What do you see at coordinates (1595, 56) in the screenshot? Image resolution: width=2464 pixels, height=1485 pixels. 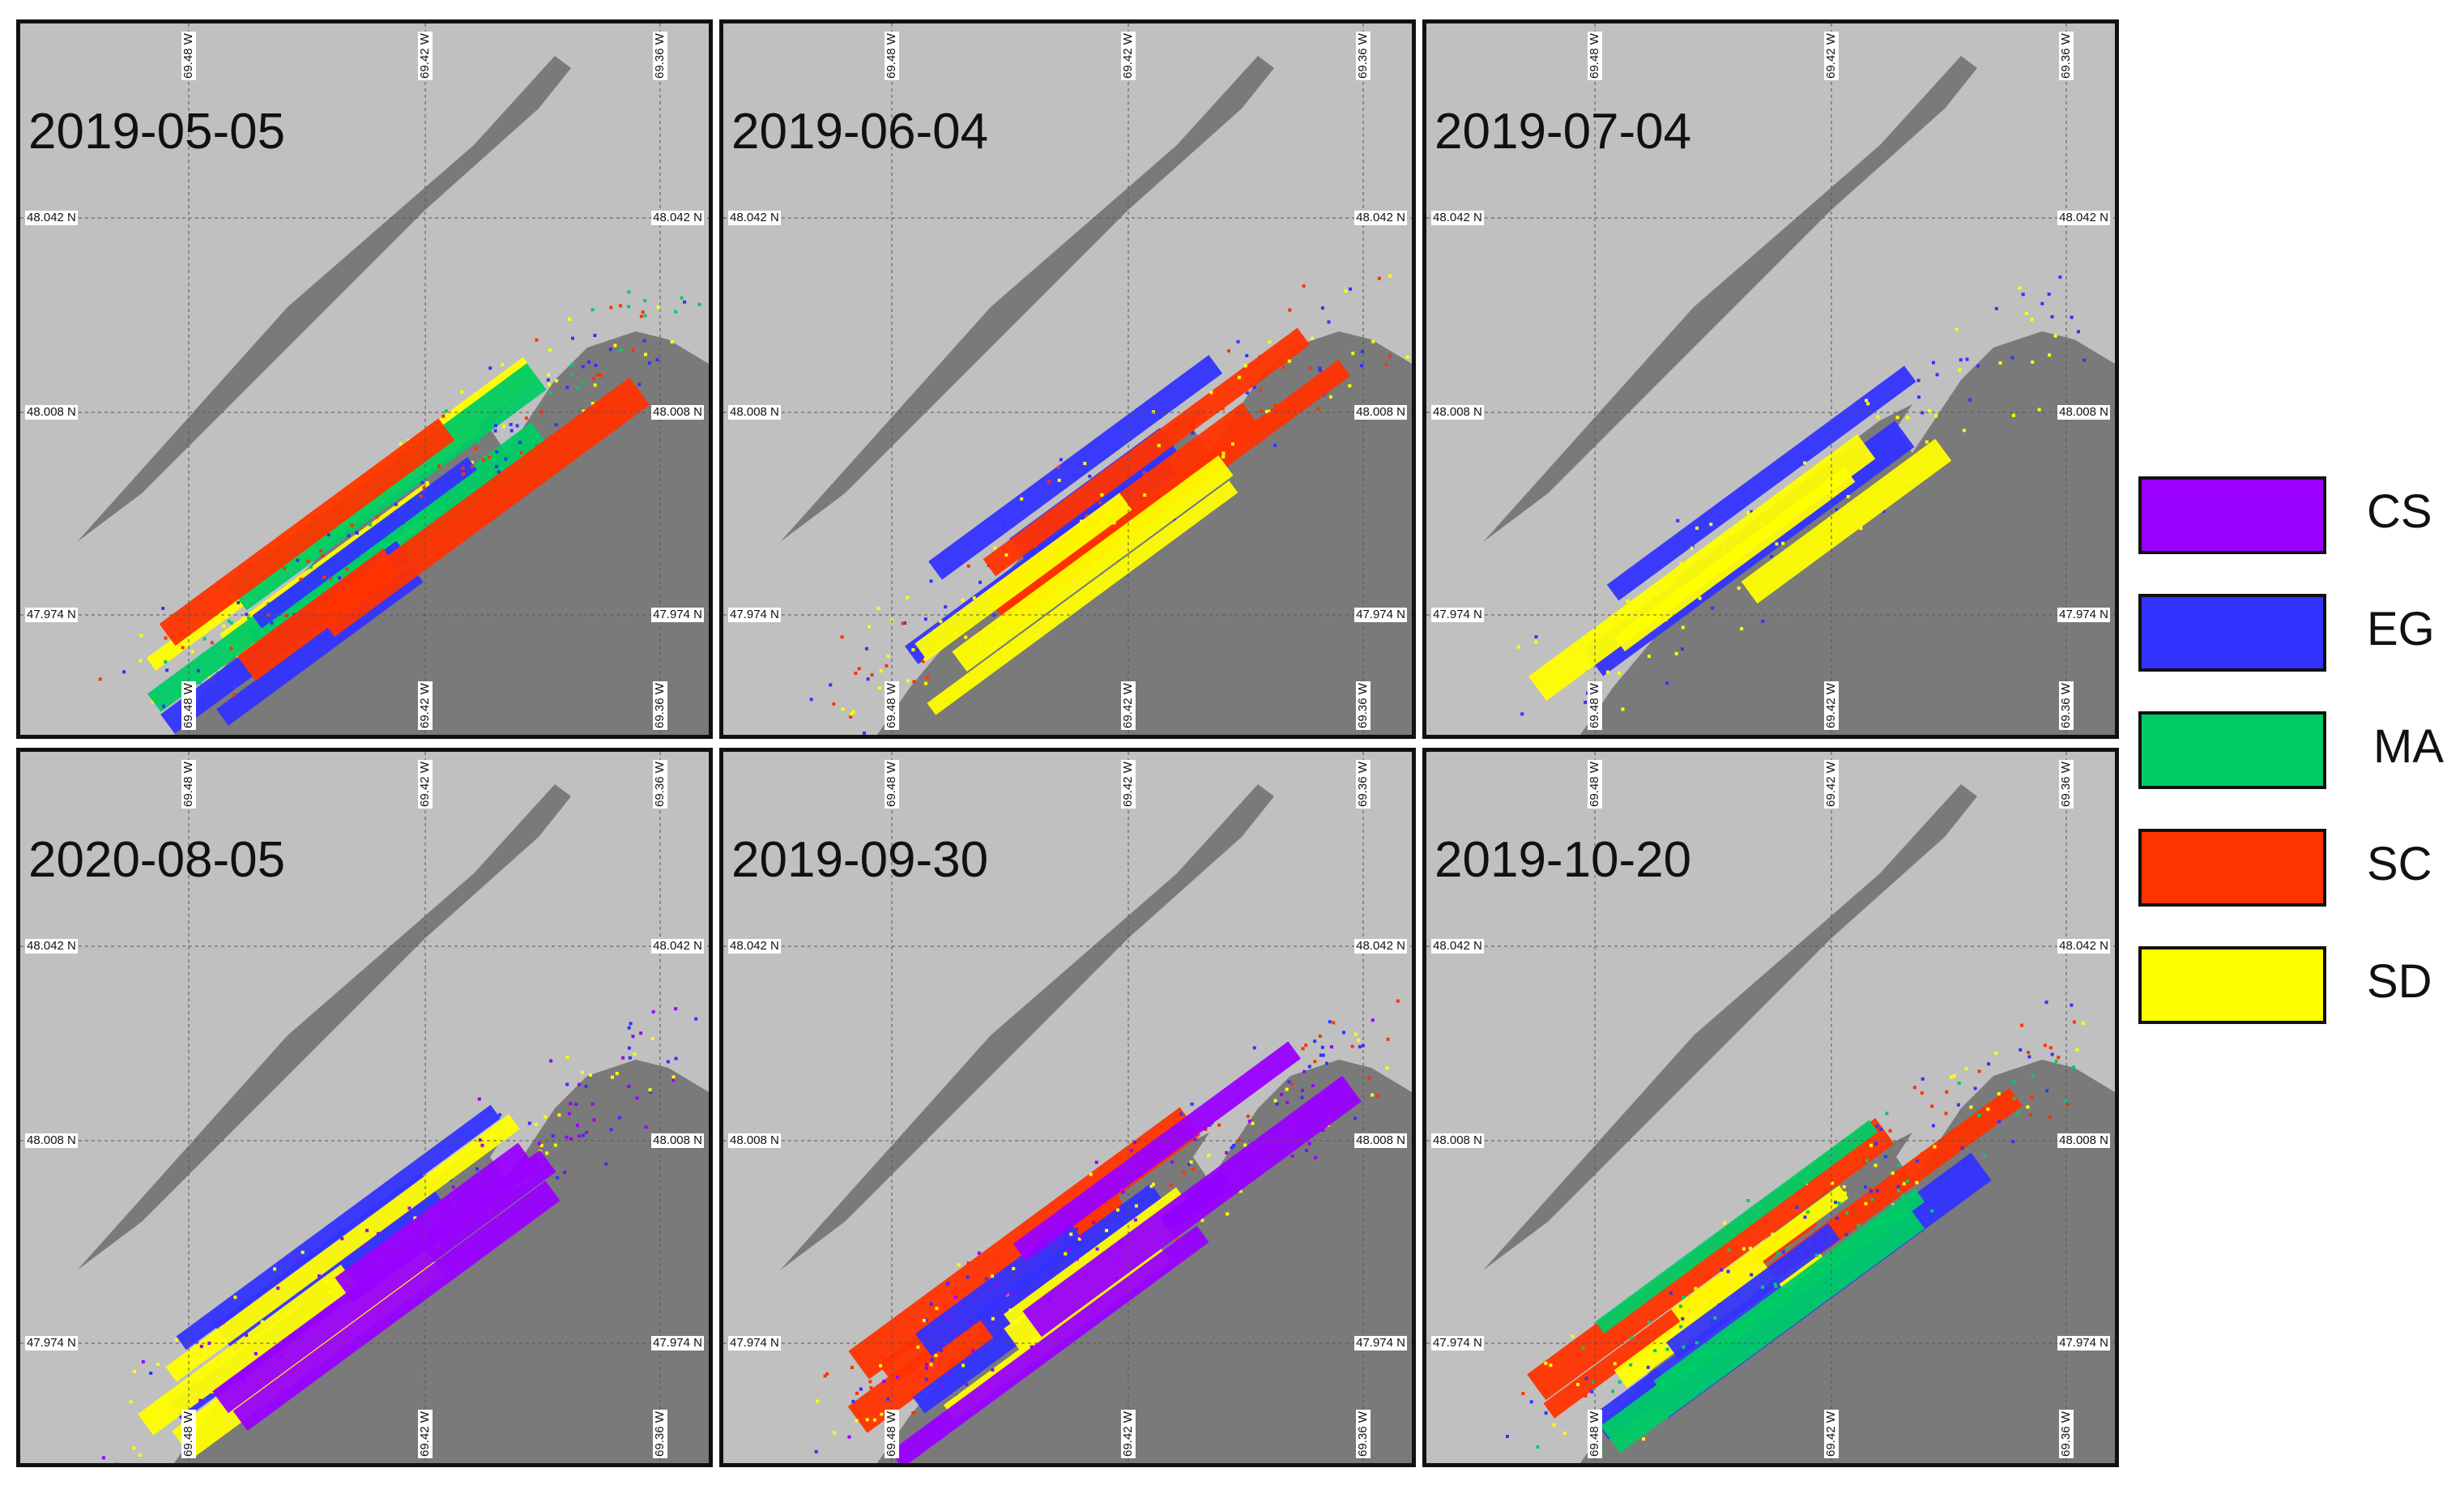 I see `lon-label: 69.48 W` at bounding box center [1595, 56].